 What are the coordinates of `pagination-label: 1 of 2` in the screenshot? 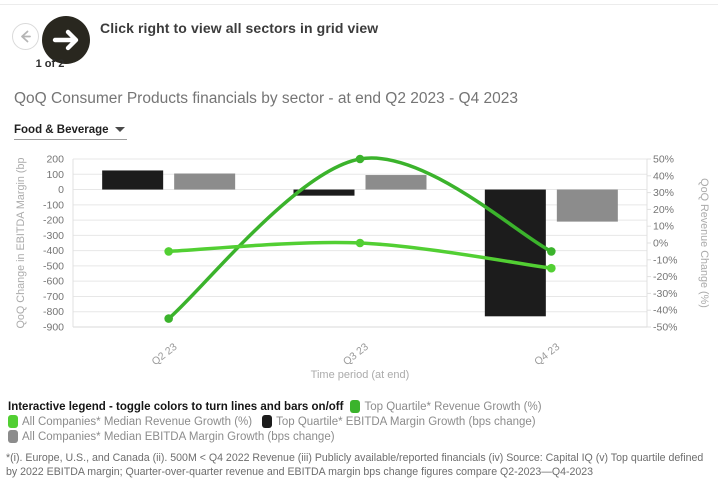 It's located at (50, 64).